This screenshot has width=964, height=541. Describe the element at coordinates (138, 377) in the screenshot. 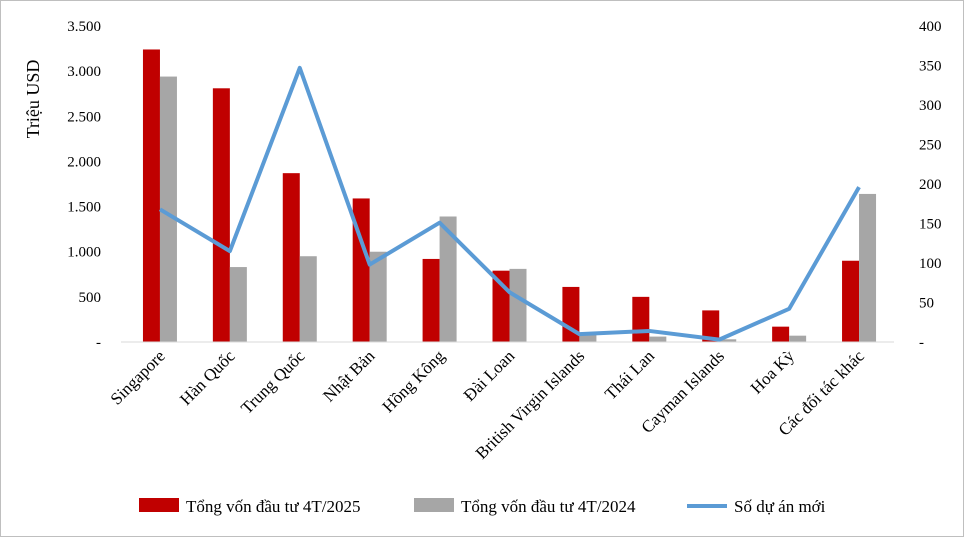

I see `x-tick-label: Singapore` at that location.